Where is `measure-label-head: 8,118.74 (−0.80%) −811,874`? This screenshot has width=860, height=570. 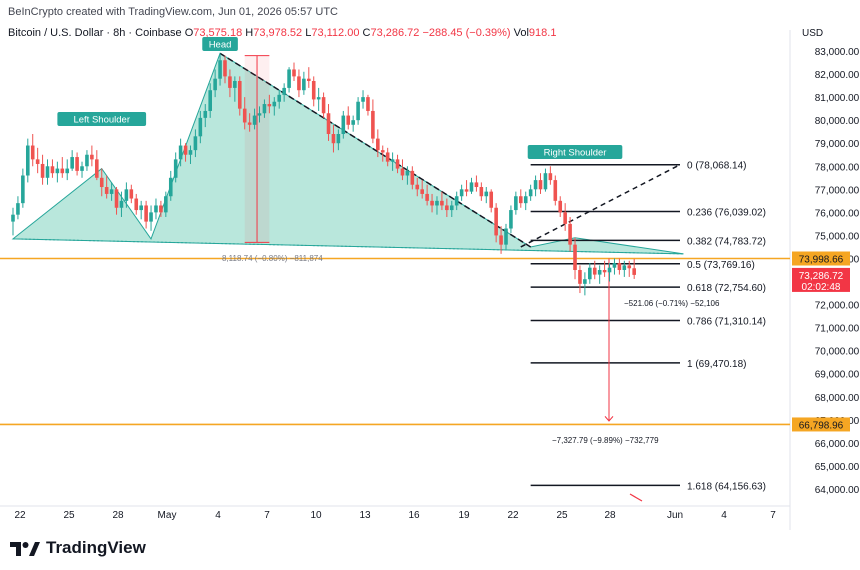
measure-label-head: 8,118.74 (−0.80%) −811,874 is located at coordinates (272, 258).